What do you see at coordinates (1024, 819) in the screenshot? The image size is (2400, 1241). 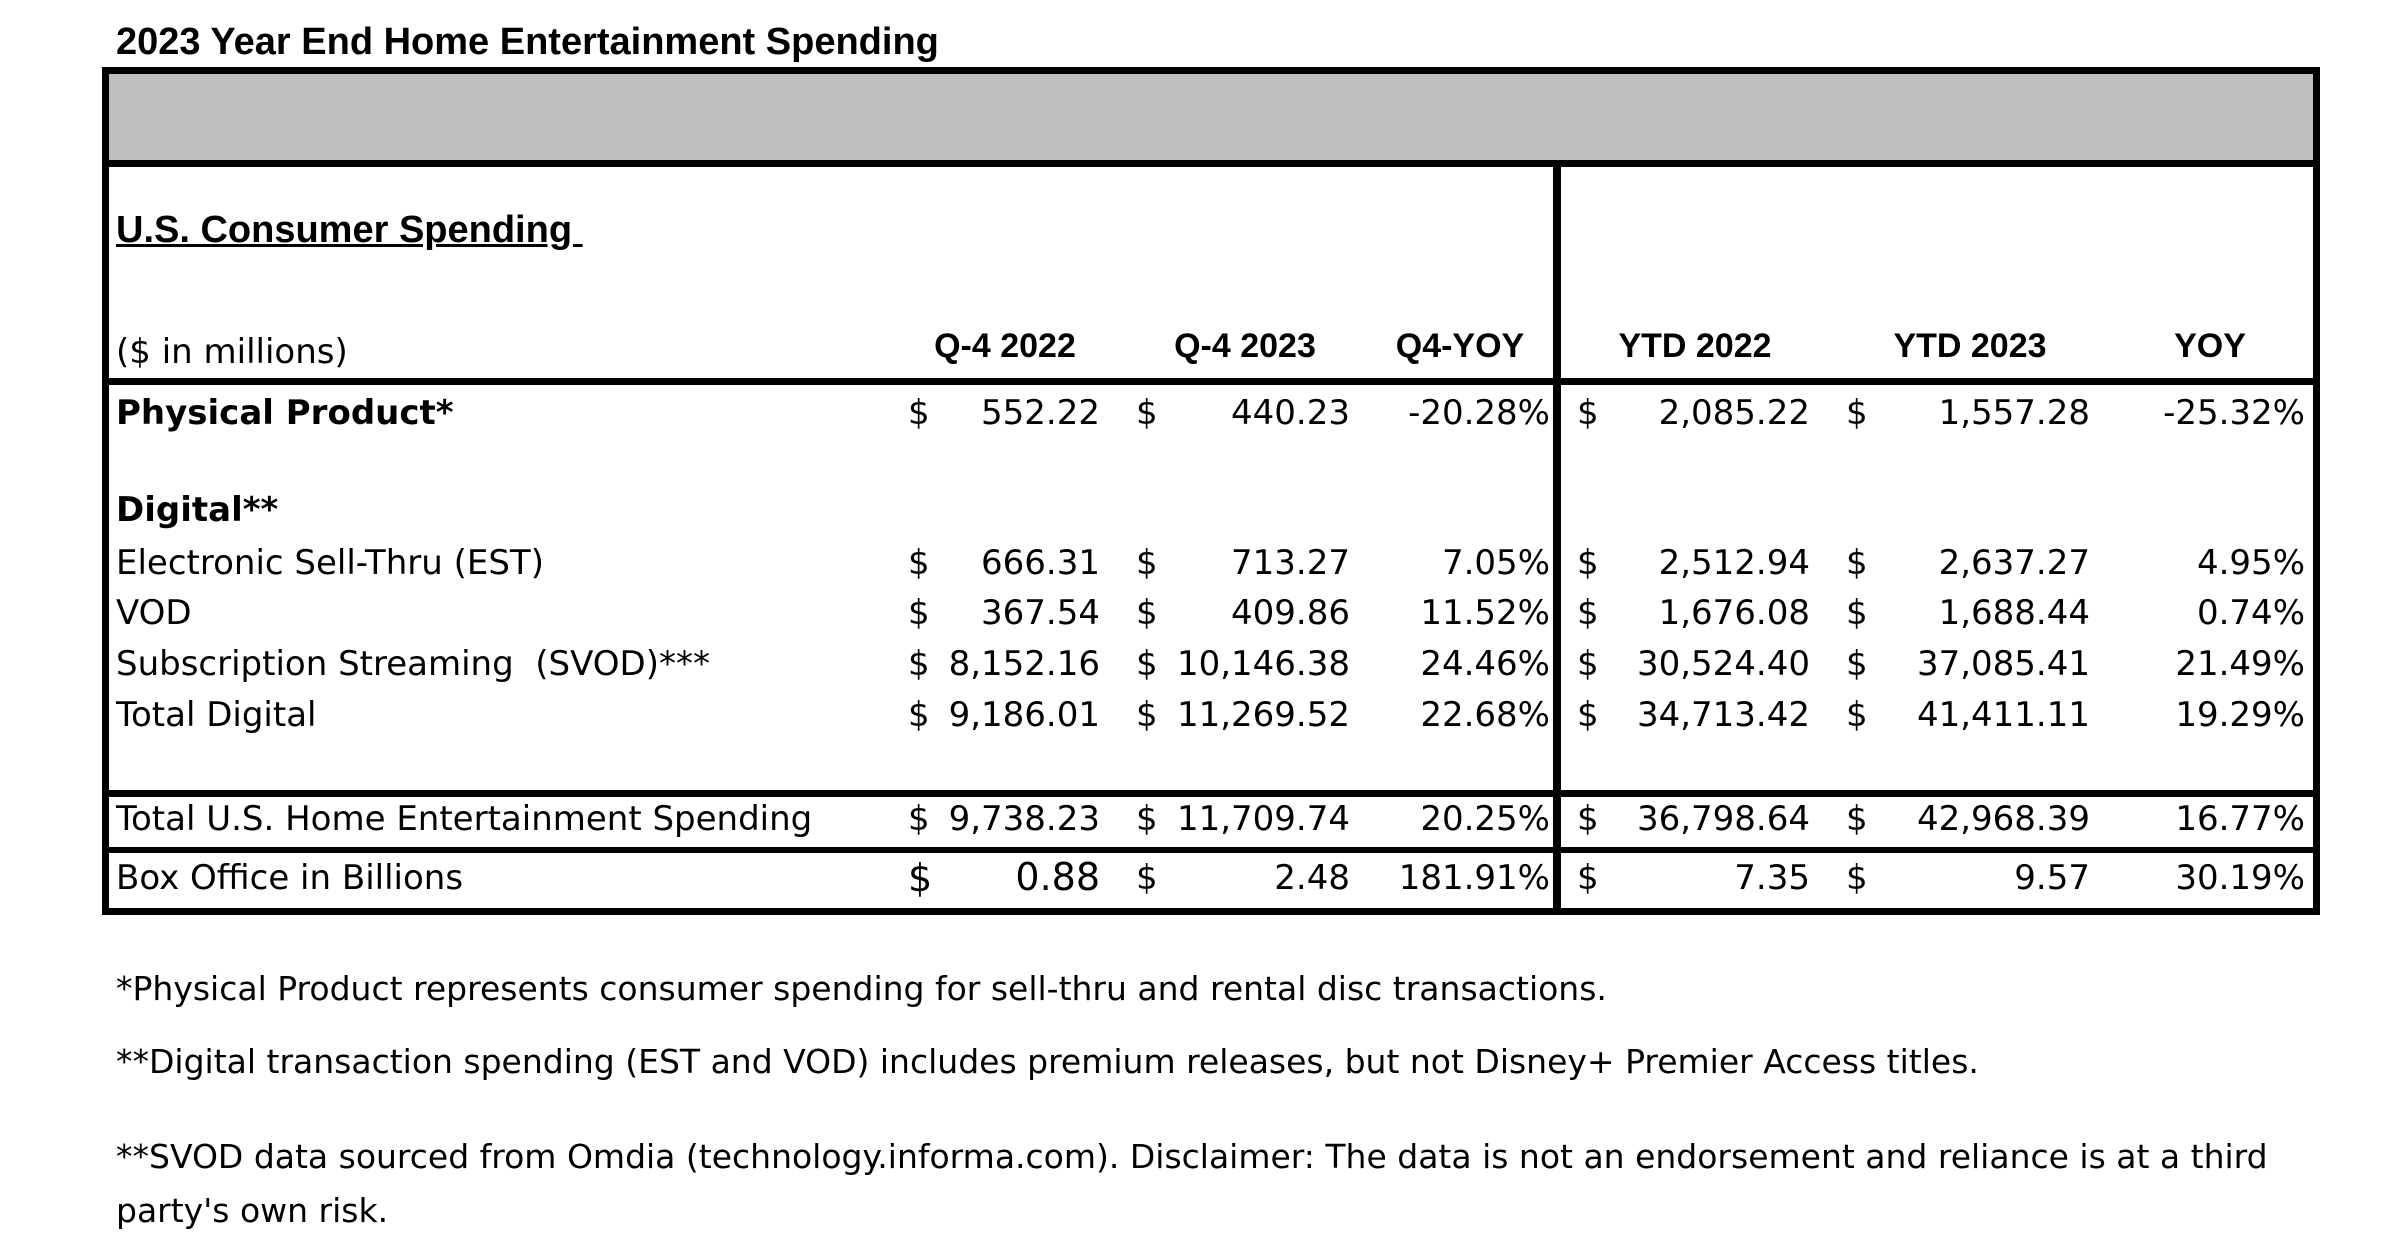 I see `cell-q4-2022: 9,738.23` at bounding box center [1024, 819].